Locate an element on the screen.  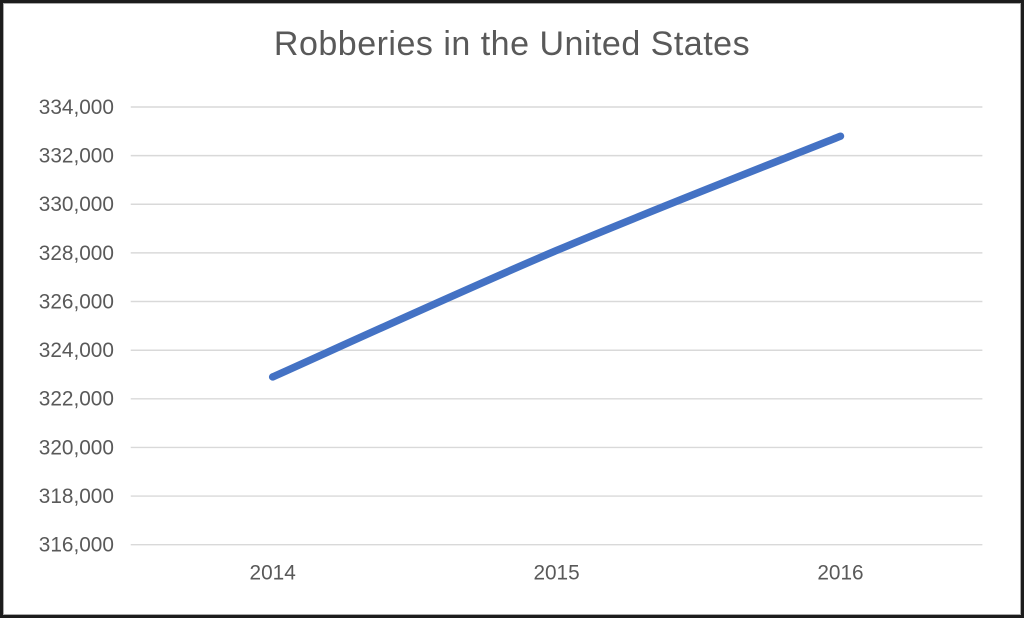
y-tick-label: 320,000 is located at coordinates (76, 447).